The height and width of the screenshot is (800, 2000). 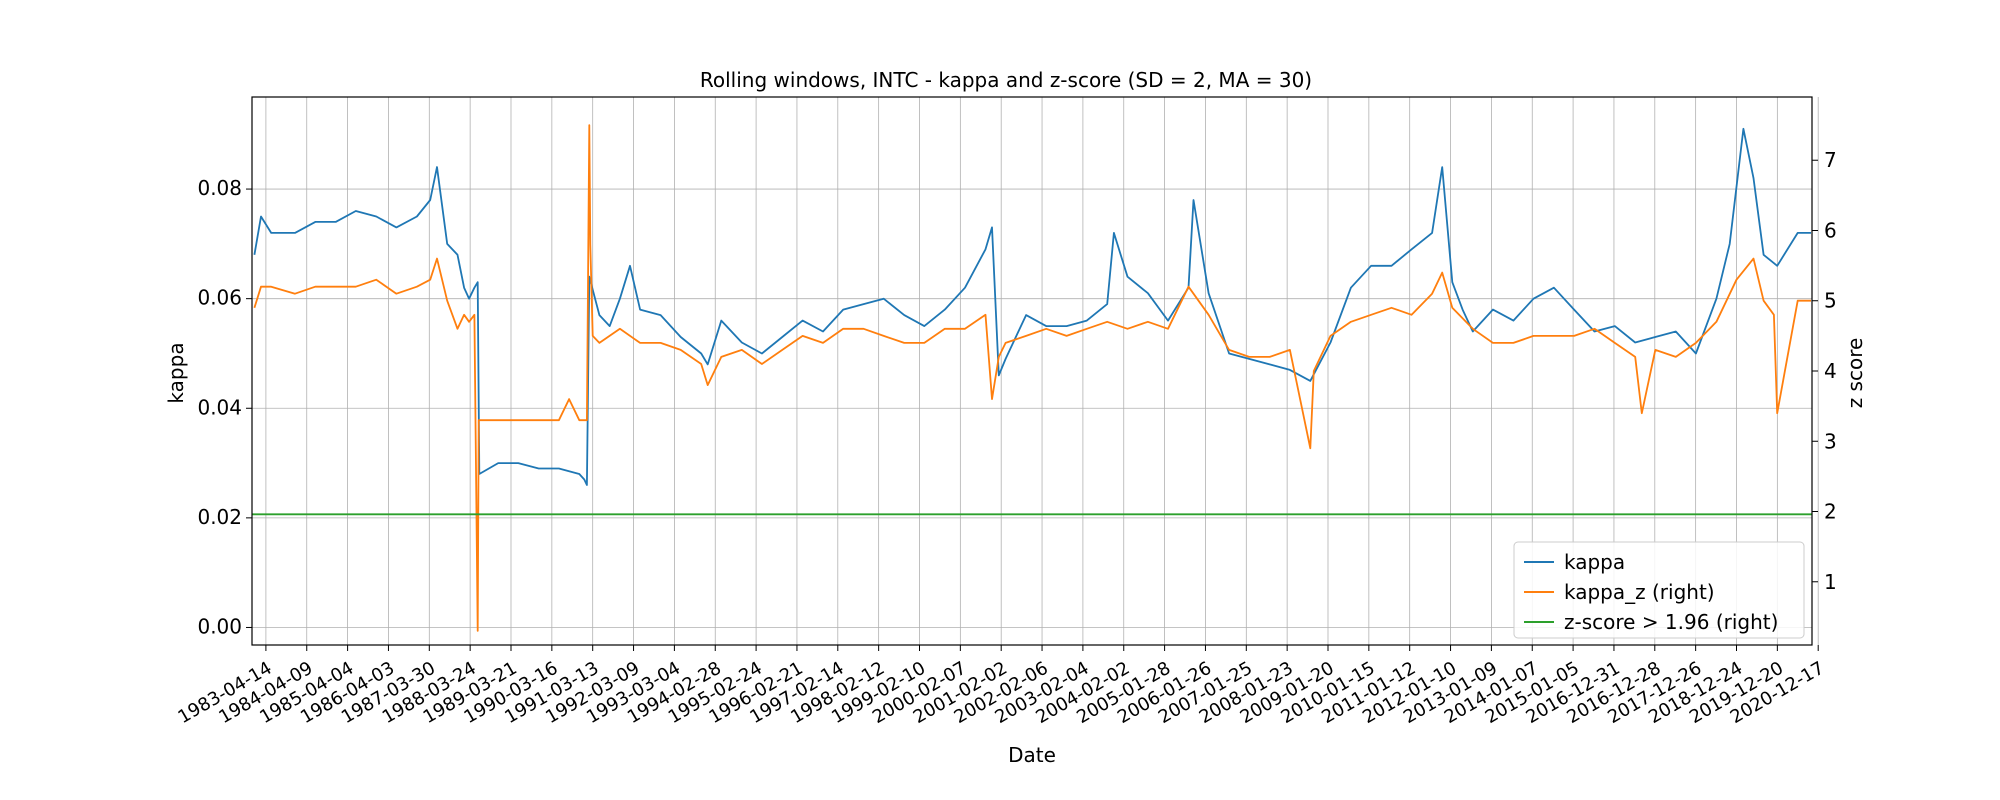 I want to click on legend-label: kappa, so click(x=1594, y=562).